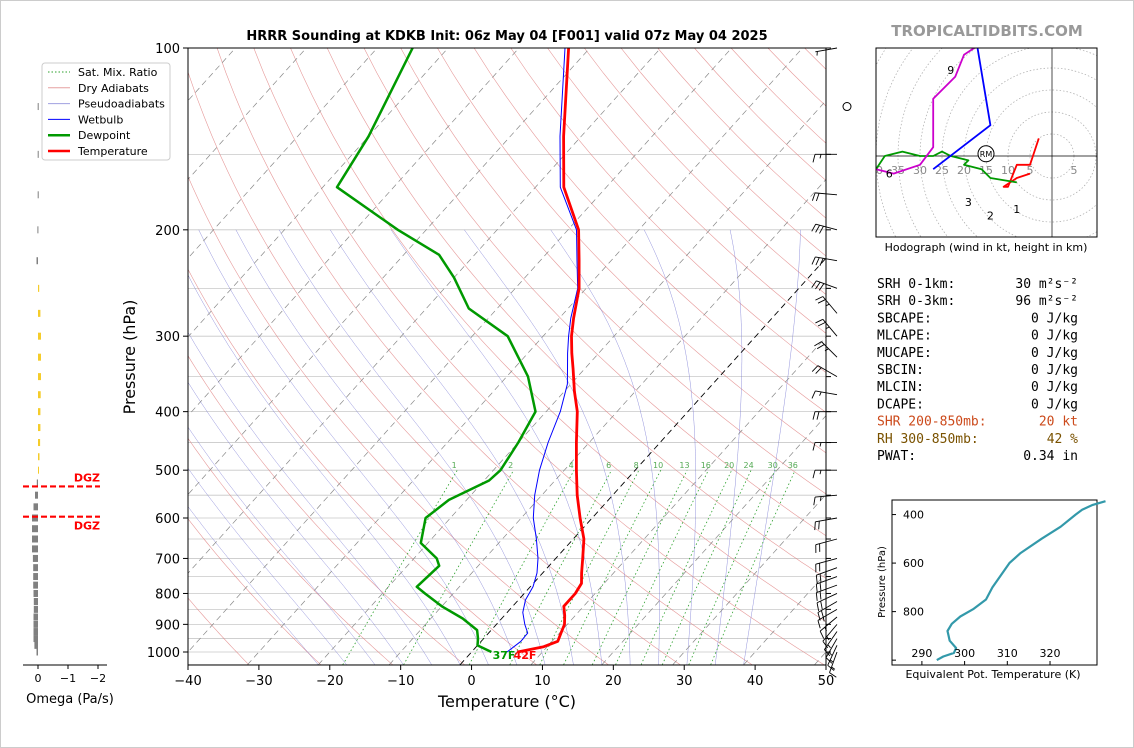 Image resolution: width=1134 pixels, height=748 pixels. Describe the element at coordinates (684, 681) in the screenshot. I see `x-tick-label: 30` at that location.